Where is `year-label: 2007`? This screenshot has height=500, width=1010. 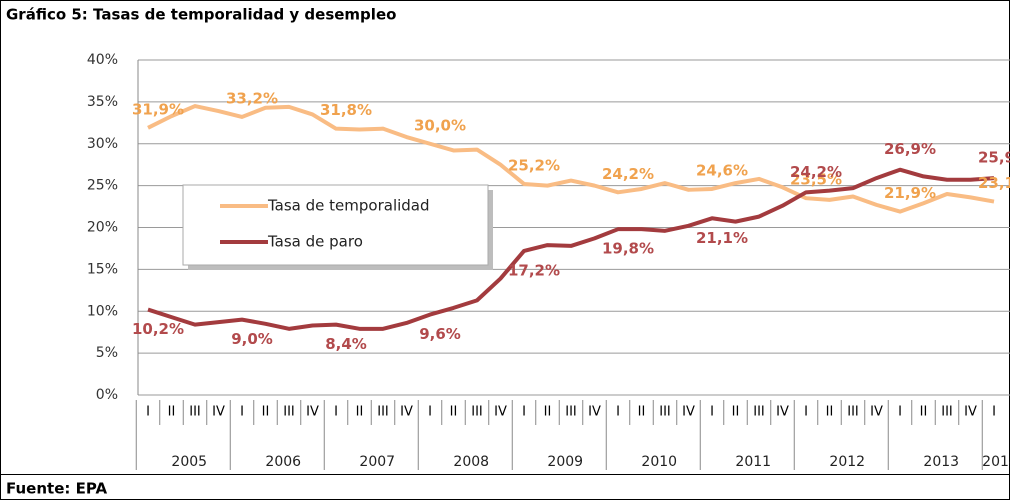 year-label: 2007 is located at coordinates (377, 462).